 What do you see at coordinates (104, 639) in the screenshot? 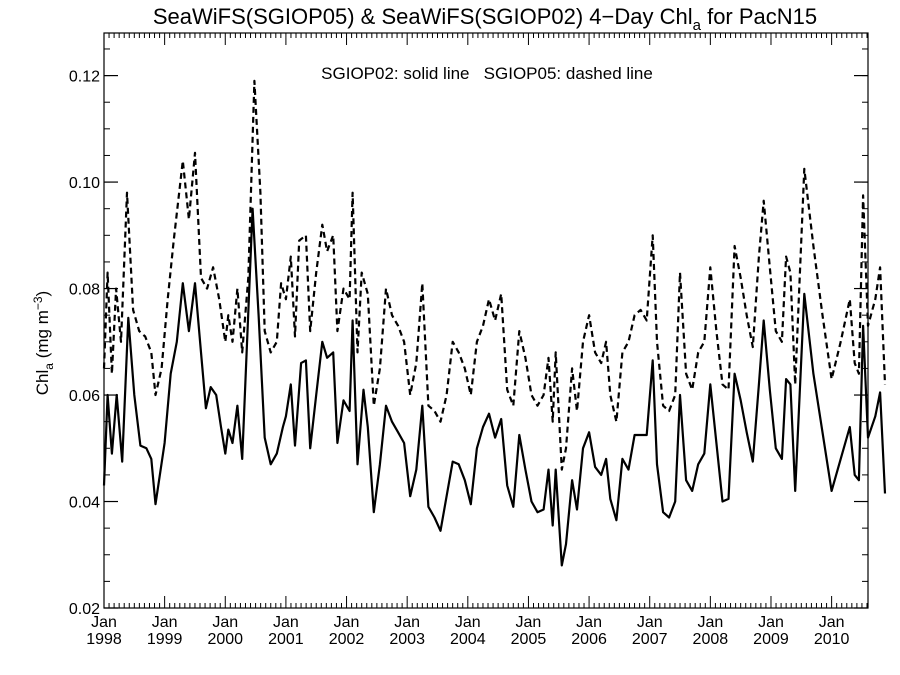
I see `x-tick-year-label: 1998` at bounding box center [104, 639].